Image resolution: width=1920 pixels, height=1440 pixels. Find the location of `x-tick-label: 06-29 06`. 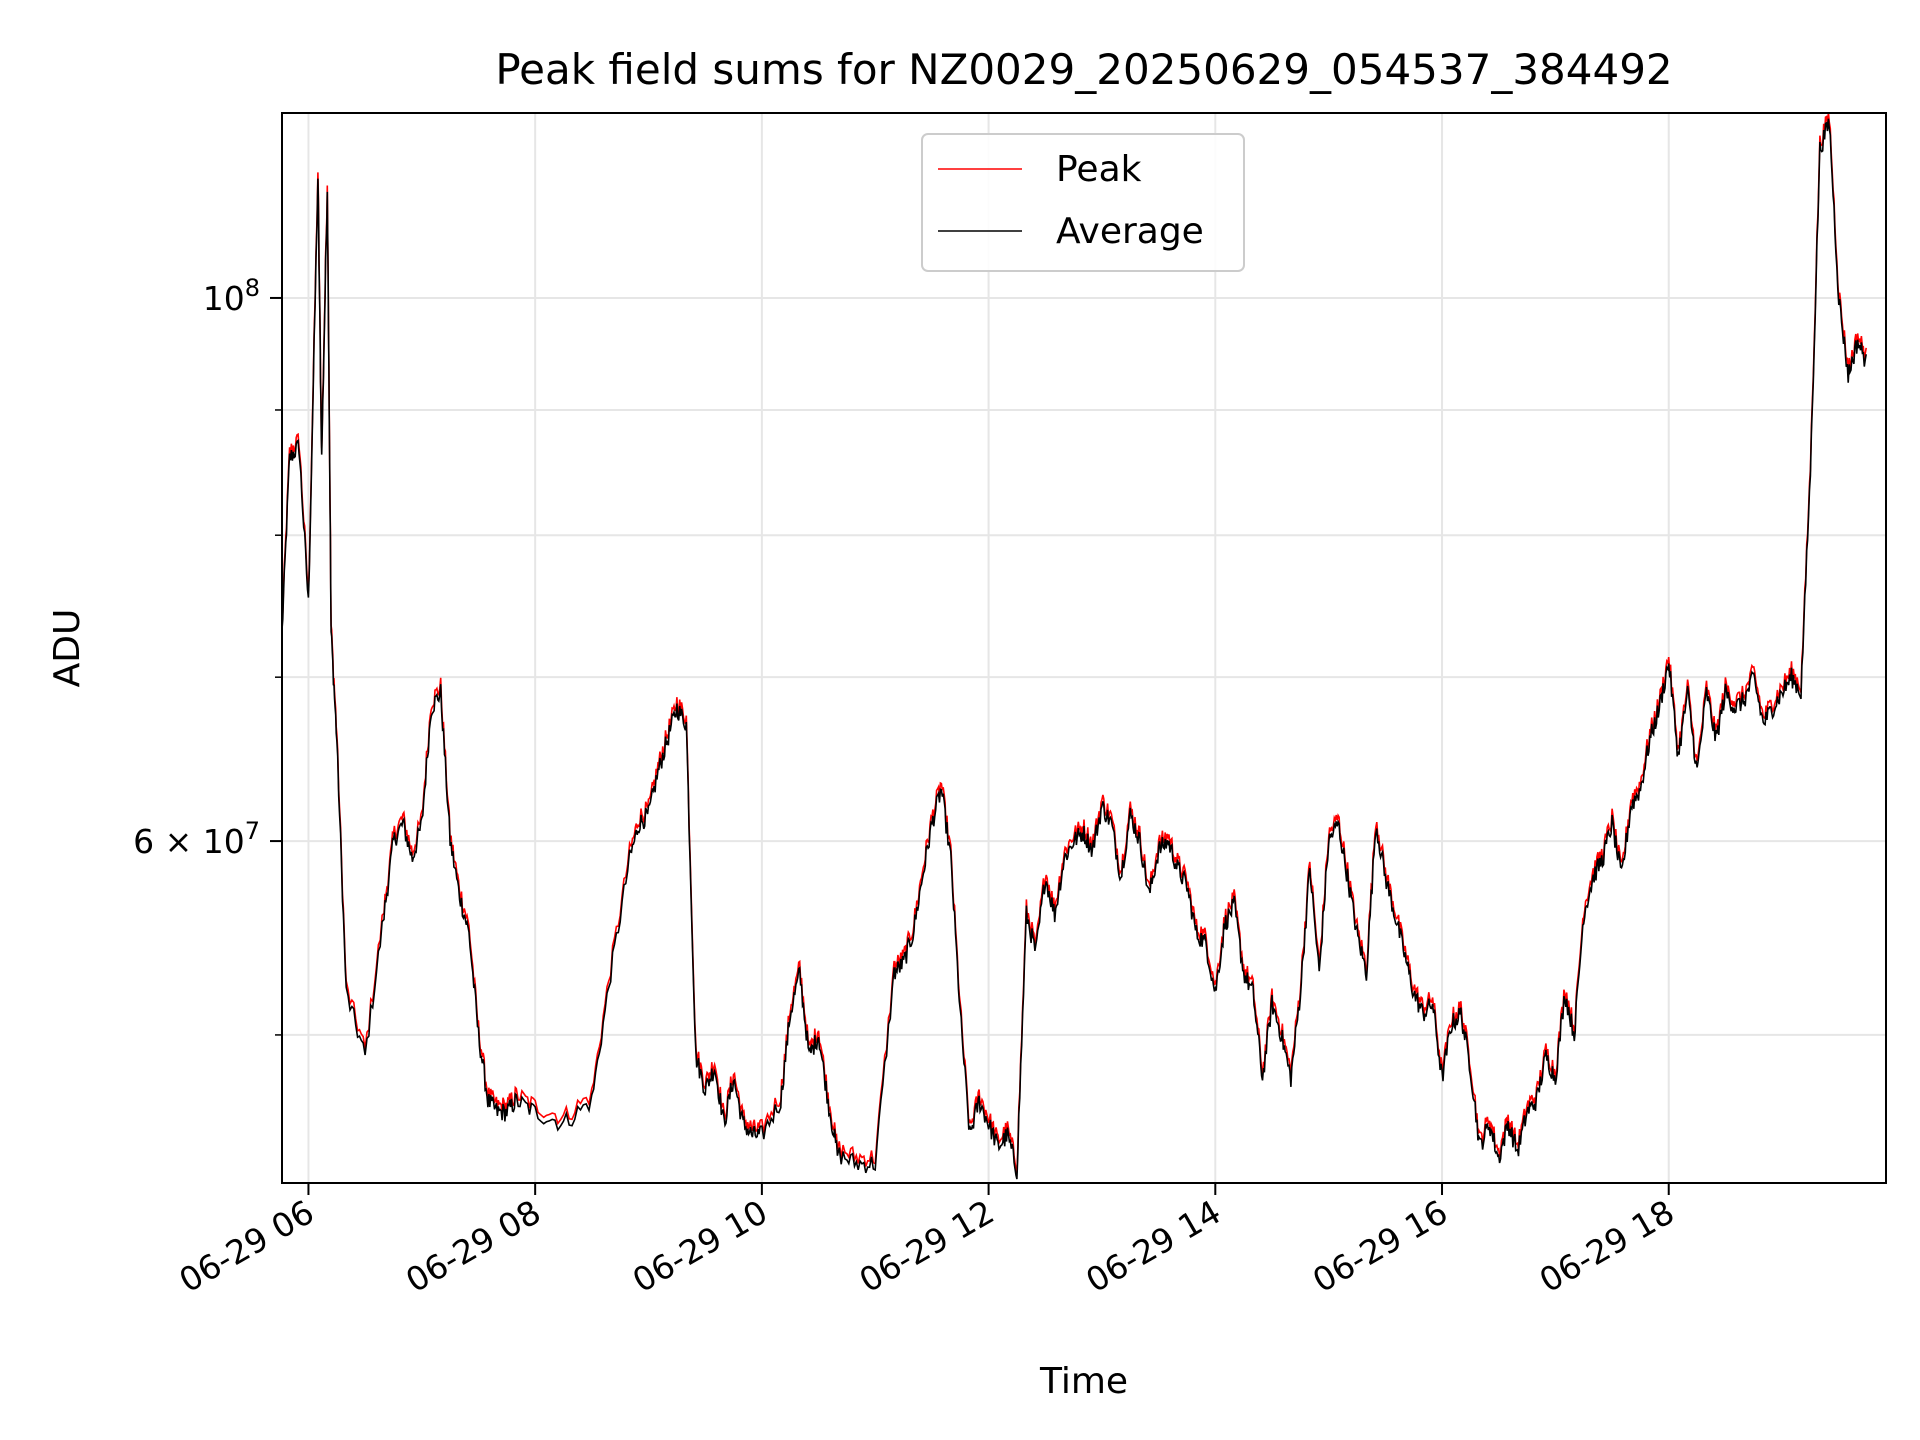

x-tick-label: 06-29 06 is located at coordinates (246, 1246).